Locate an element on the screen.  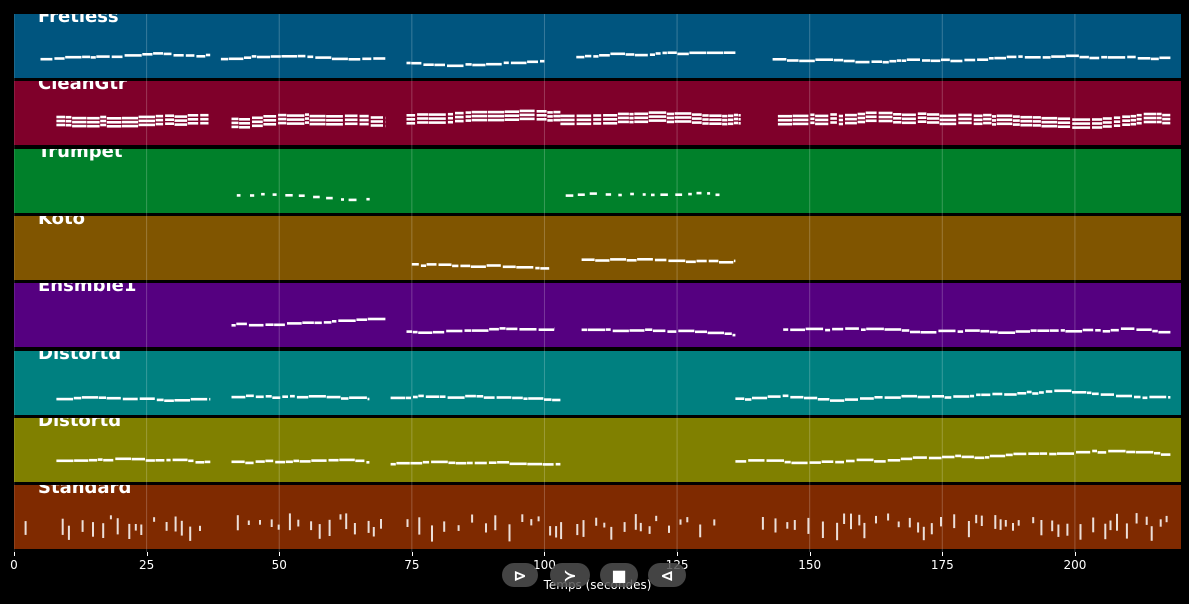
play-button: ⊳ is located at coordinates (520, 575).